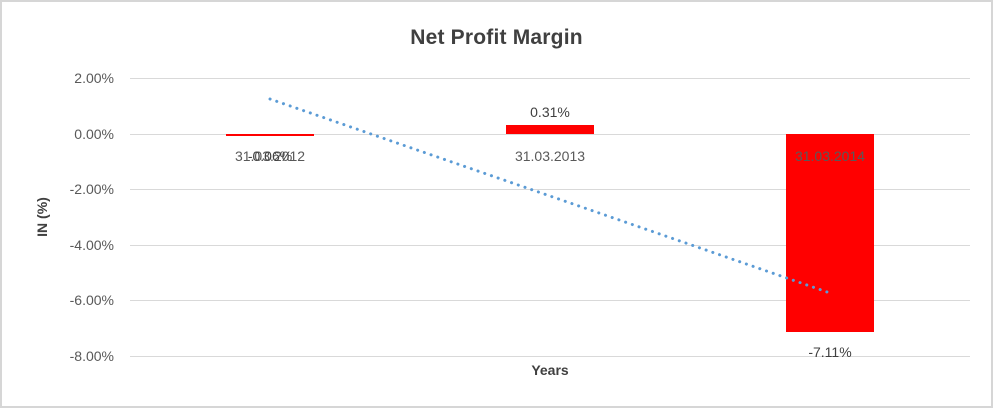 This screenshot has width=993, height=408. I want to click on data-label: -0.06%, so click(270, 156).